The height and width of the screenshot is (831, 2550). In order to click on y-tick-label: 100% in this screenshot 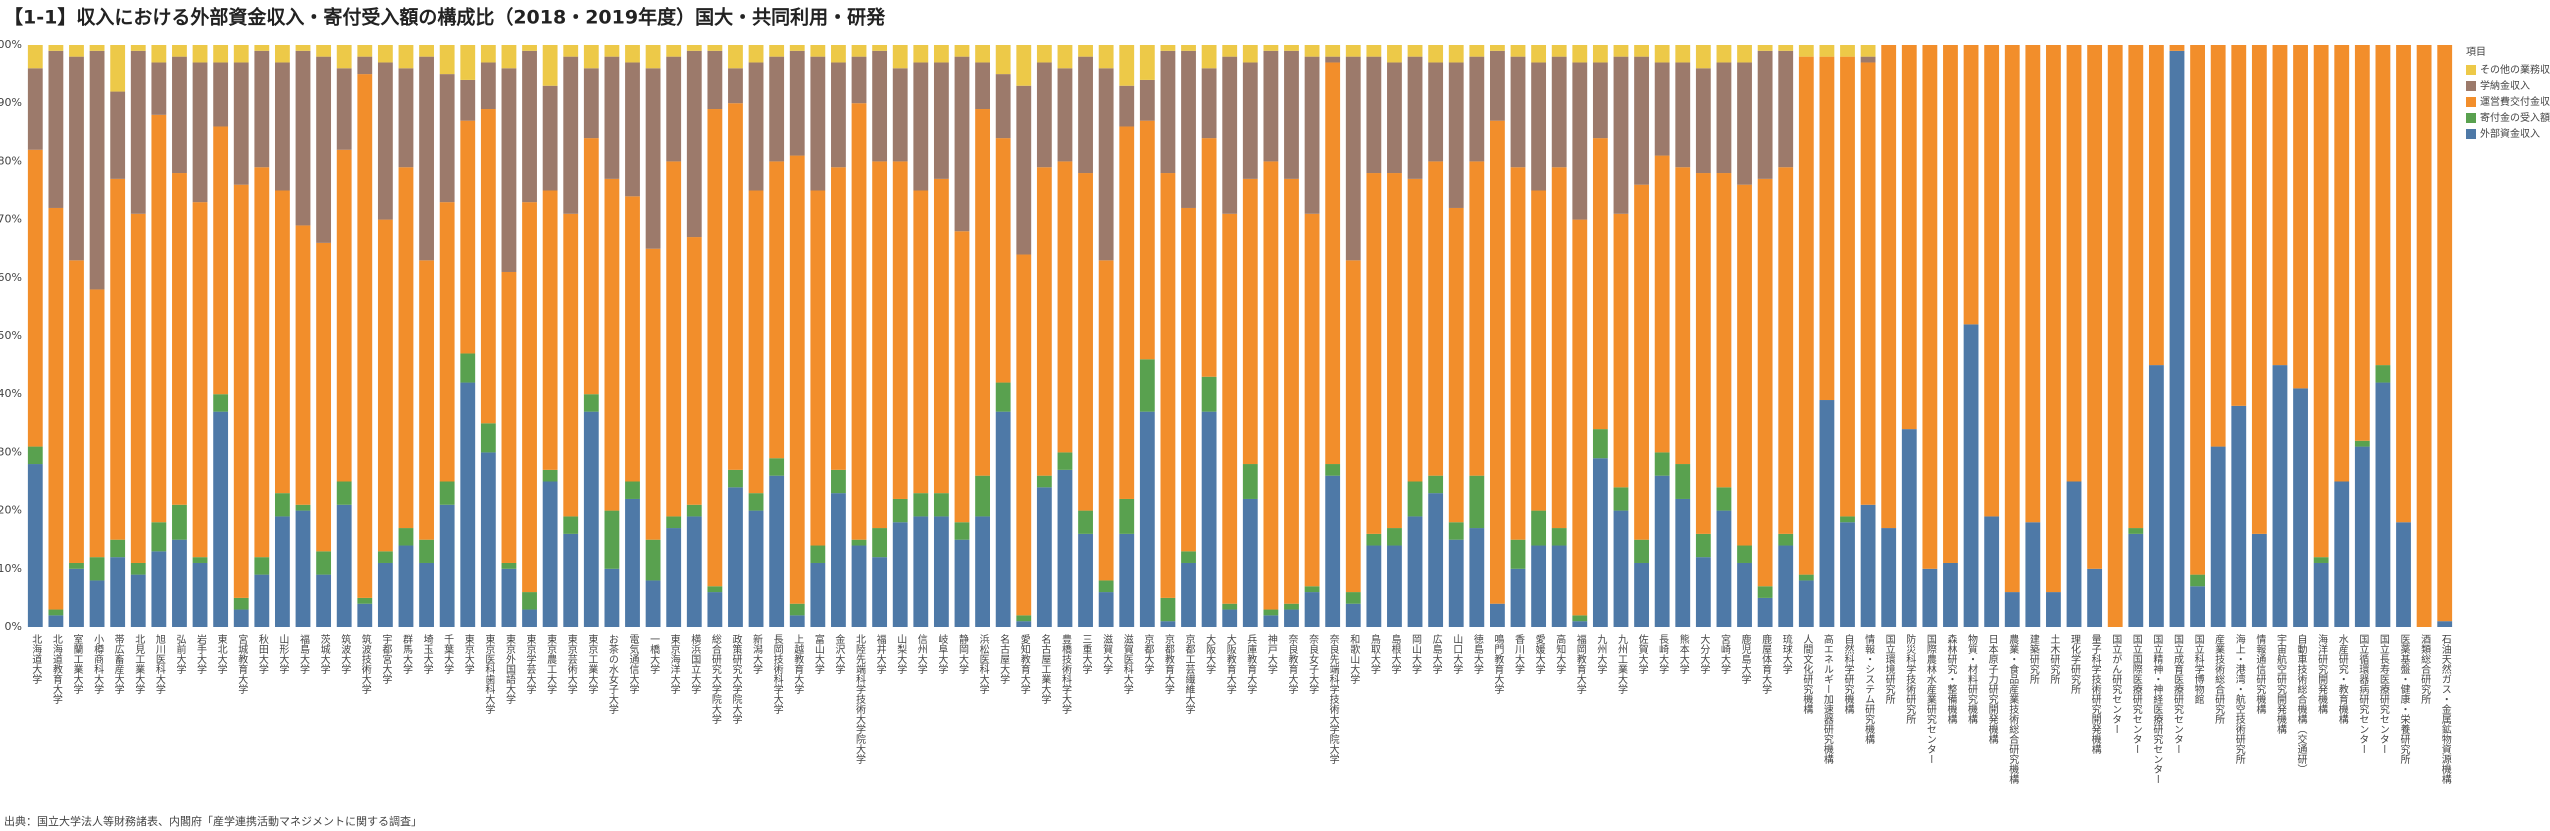, I will do `click(11, 44)`.